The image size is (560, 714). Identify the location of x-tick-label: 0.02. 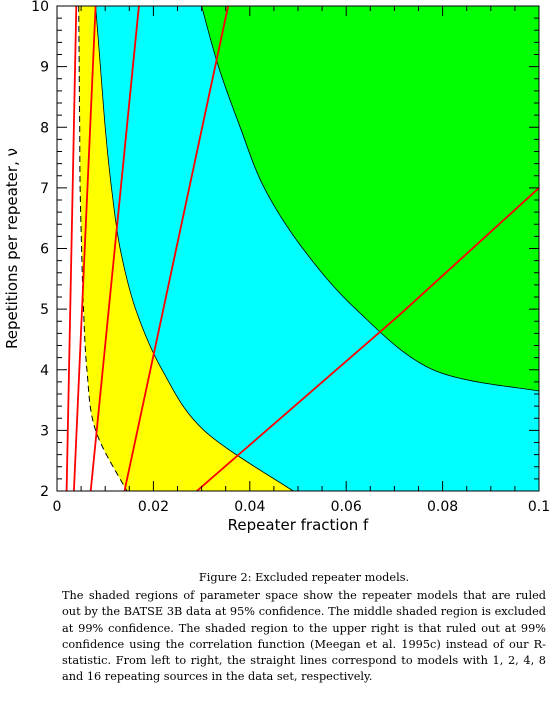
(153, 507).